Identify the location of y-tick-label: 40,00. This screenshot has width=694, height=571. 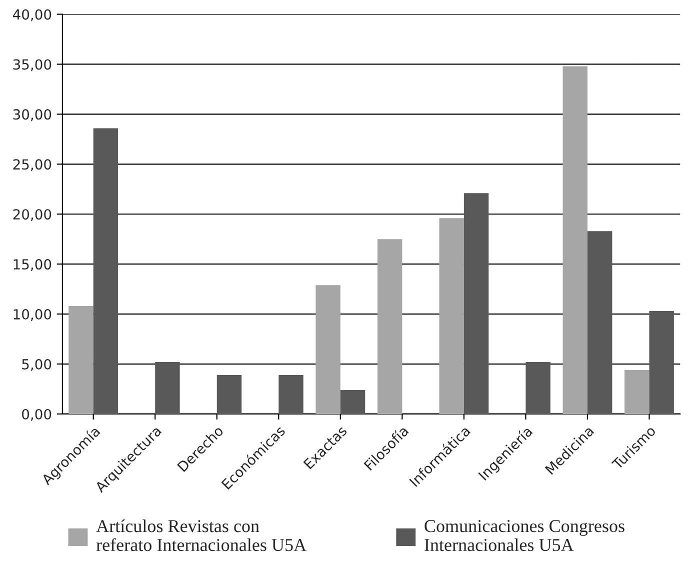
(32, 15).